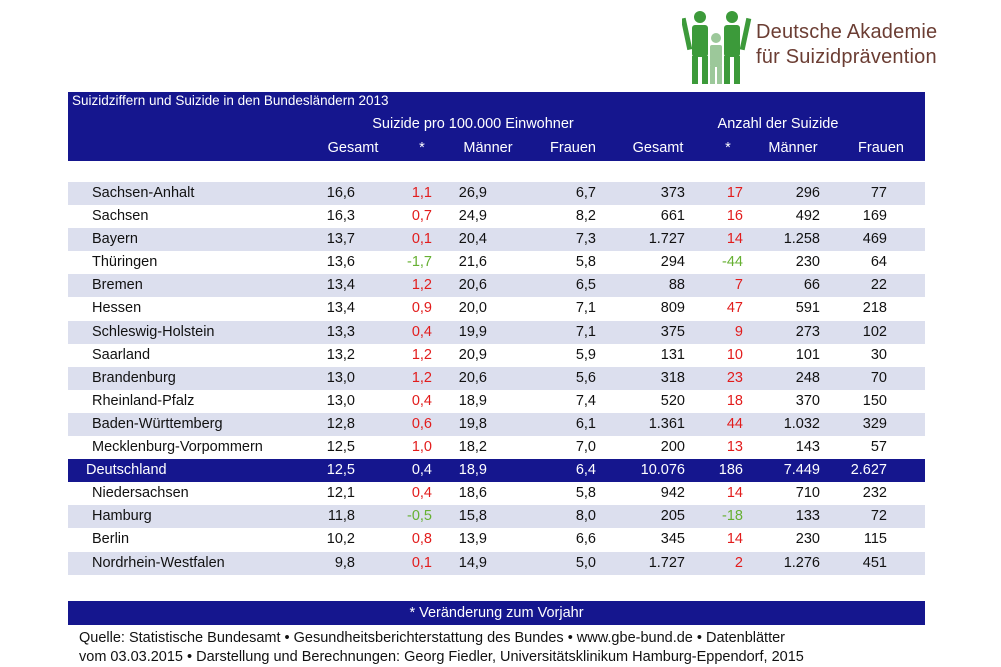  What do you see at coordinates (666, 423) in the screenshot?
I see `table-cell: 1.361` at bounding box center [666, 423].